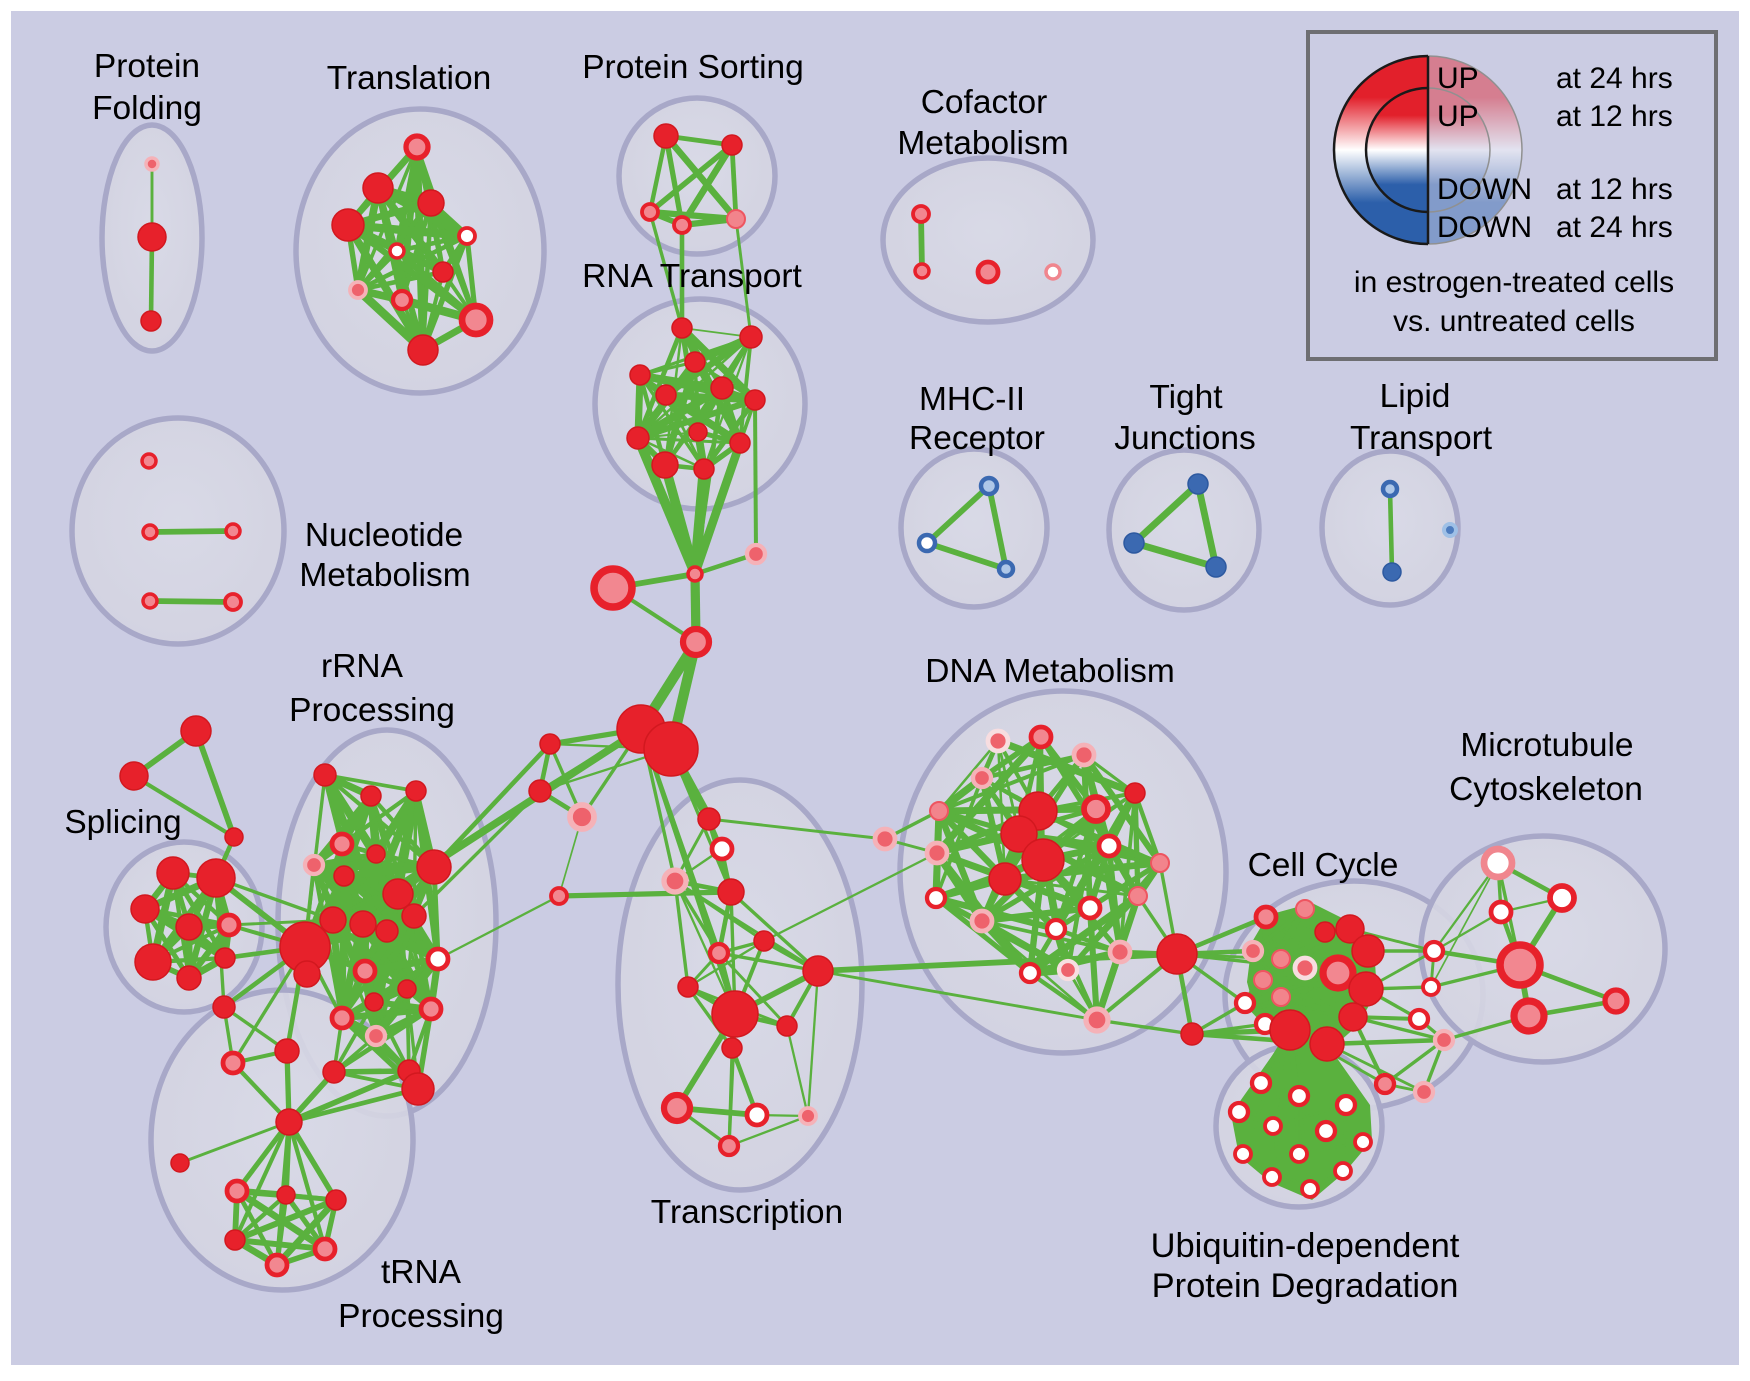 This screenshot has width=1750, height=1381. I want to click on svg-text: MHC-II, so click(972, 399).